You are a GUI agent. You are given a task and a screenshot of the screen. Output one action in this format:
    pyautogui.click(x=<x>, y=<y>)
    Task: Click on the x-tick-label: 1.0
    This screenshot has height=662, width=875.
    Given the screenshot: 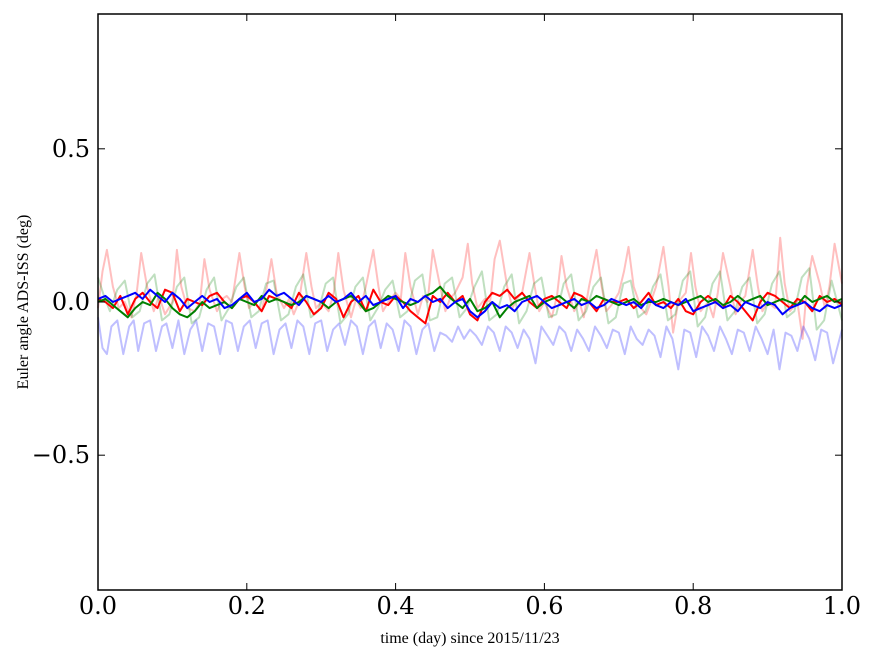 What is the action you would take?
    pyautogui.click(x=842, y=606)
    